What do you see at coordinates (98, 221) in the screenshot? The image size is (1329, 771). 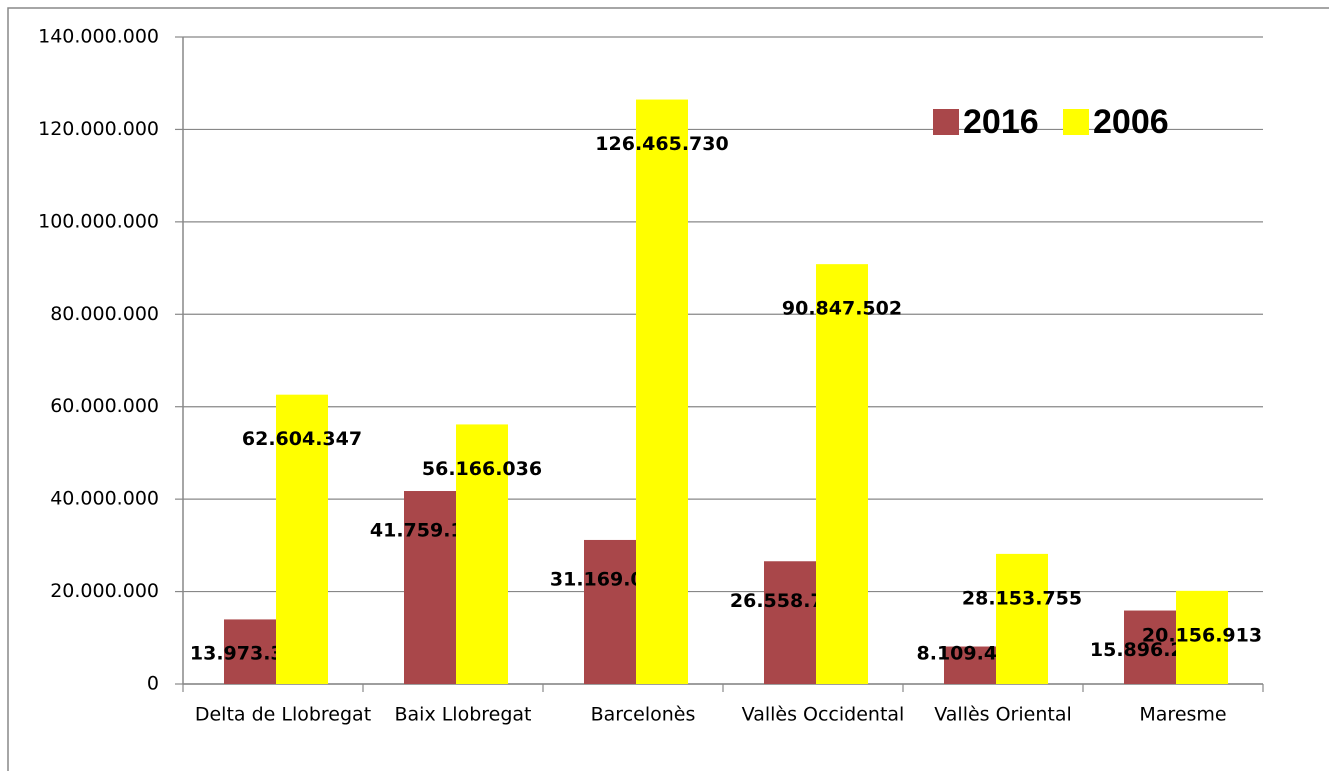 I see `y-tick-label: 100.000.000` at bounding box center [98, 221].